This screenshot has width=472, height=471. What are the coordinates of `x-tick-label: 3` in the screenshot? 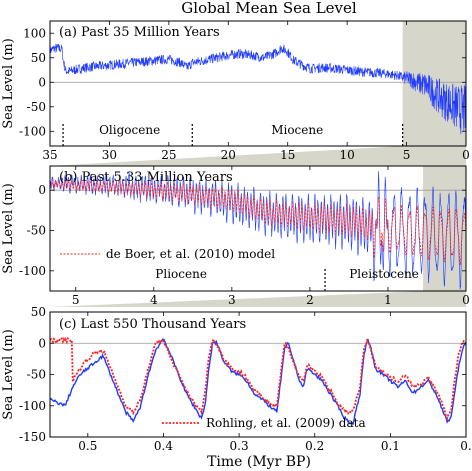 It's located at (232, 300).